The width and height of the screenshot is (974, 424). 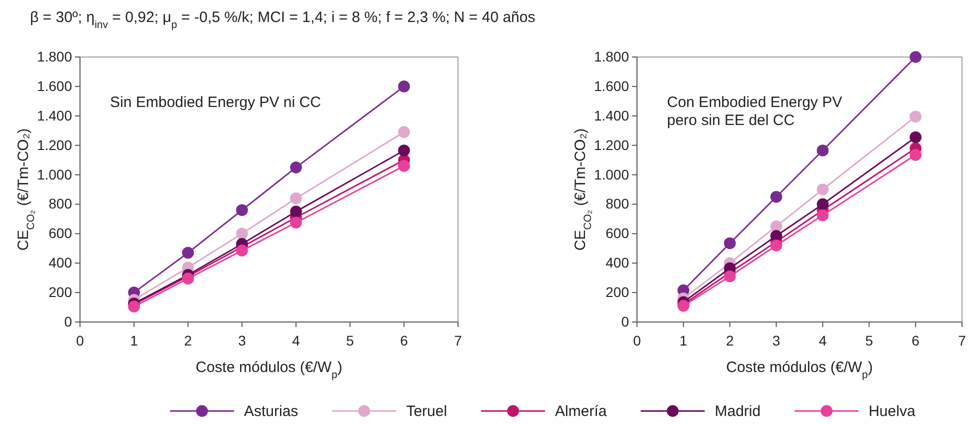 What do you see at coordinates (427, 411) in the screenshot?
I see `legend-label: Teruel` at bounding box center [427, 411].